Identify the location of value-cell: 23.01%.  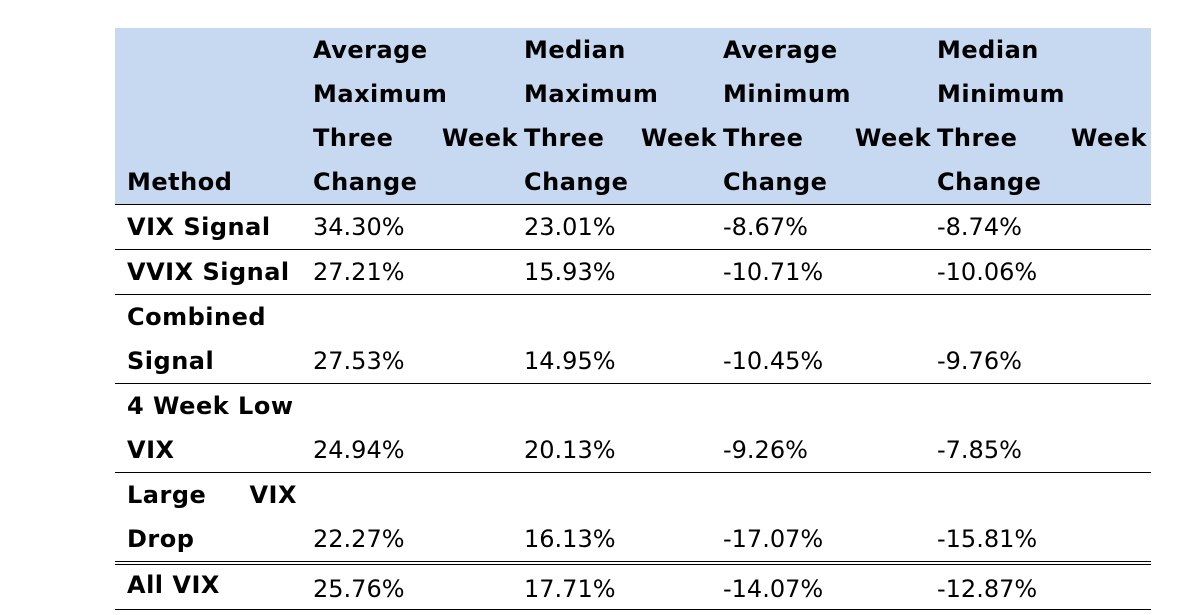
(570, 227).